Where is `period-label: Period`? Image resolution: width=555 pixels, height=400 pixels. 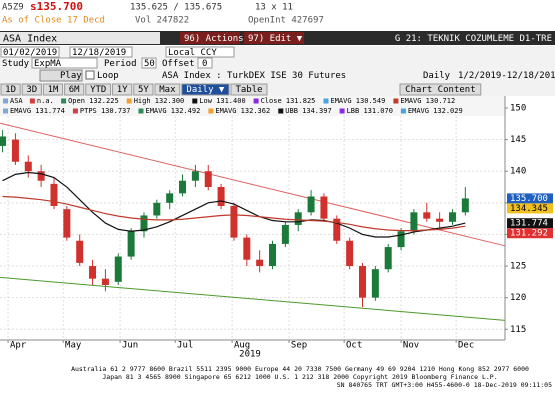
period-label: Period is located at coordinates (120, 64).